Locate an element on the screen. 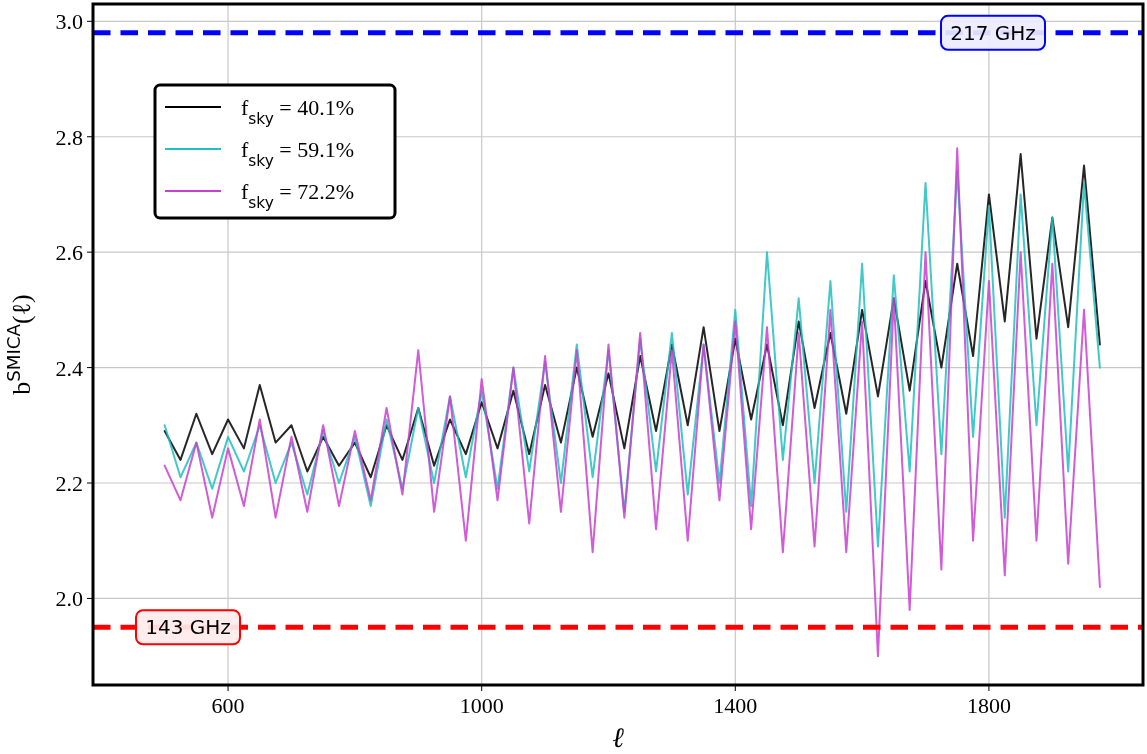 The height and width of the screenshot is (754, 1147). y-tick-label: 2.4 is located at coordinates (69, 368).